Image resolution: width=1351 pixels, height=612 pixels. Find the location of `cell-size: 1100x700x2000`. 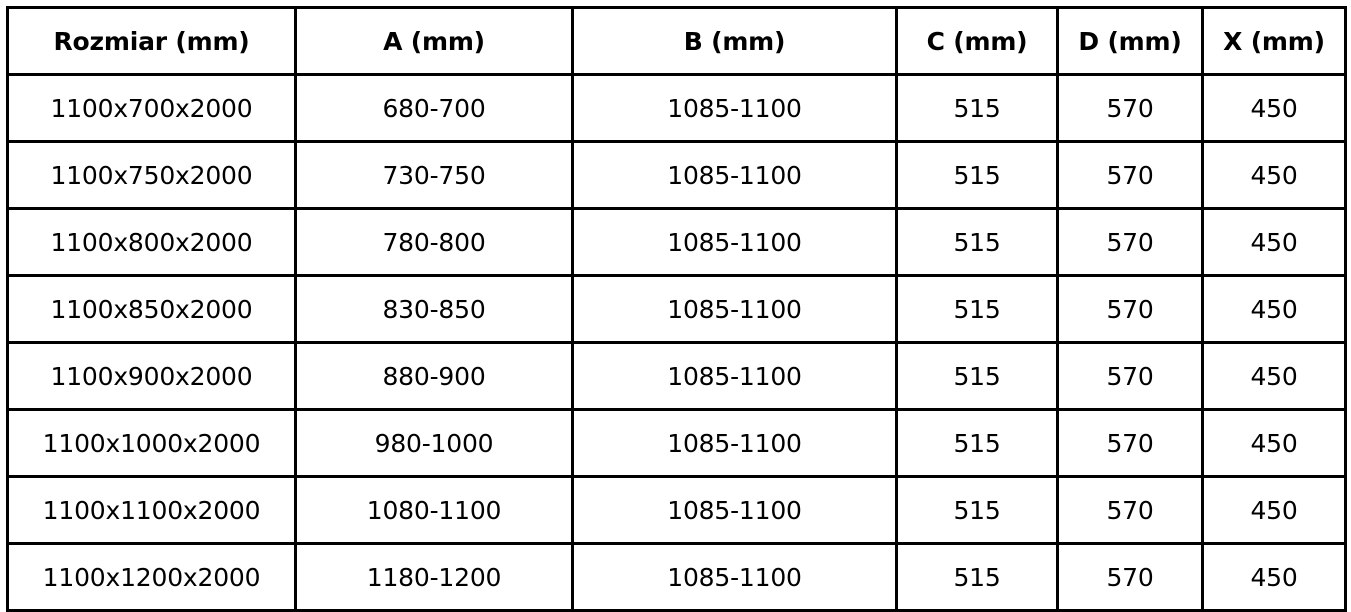

cell-size: 1100x700x2000 is located at coordinates (151, 108).